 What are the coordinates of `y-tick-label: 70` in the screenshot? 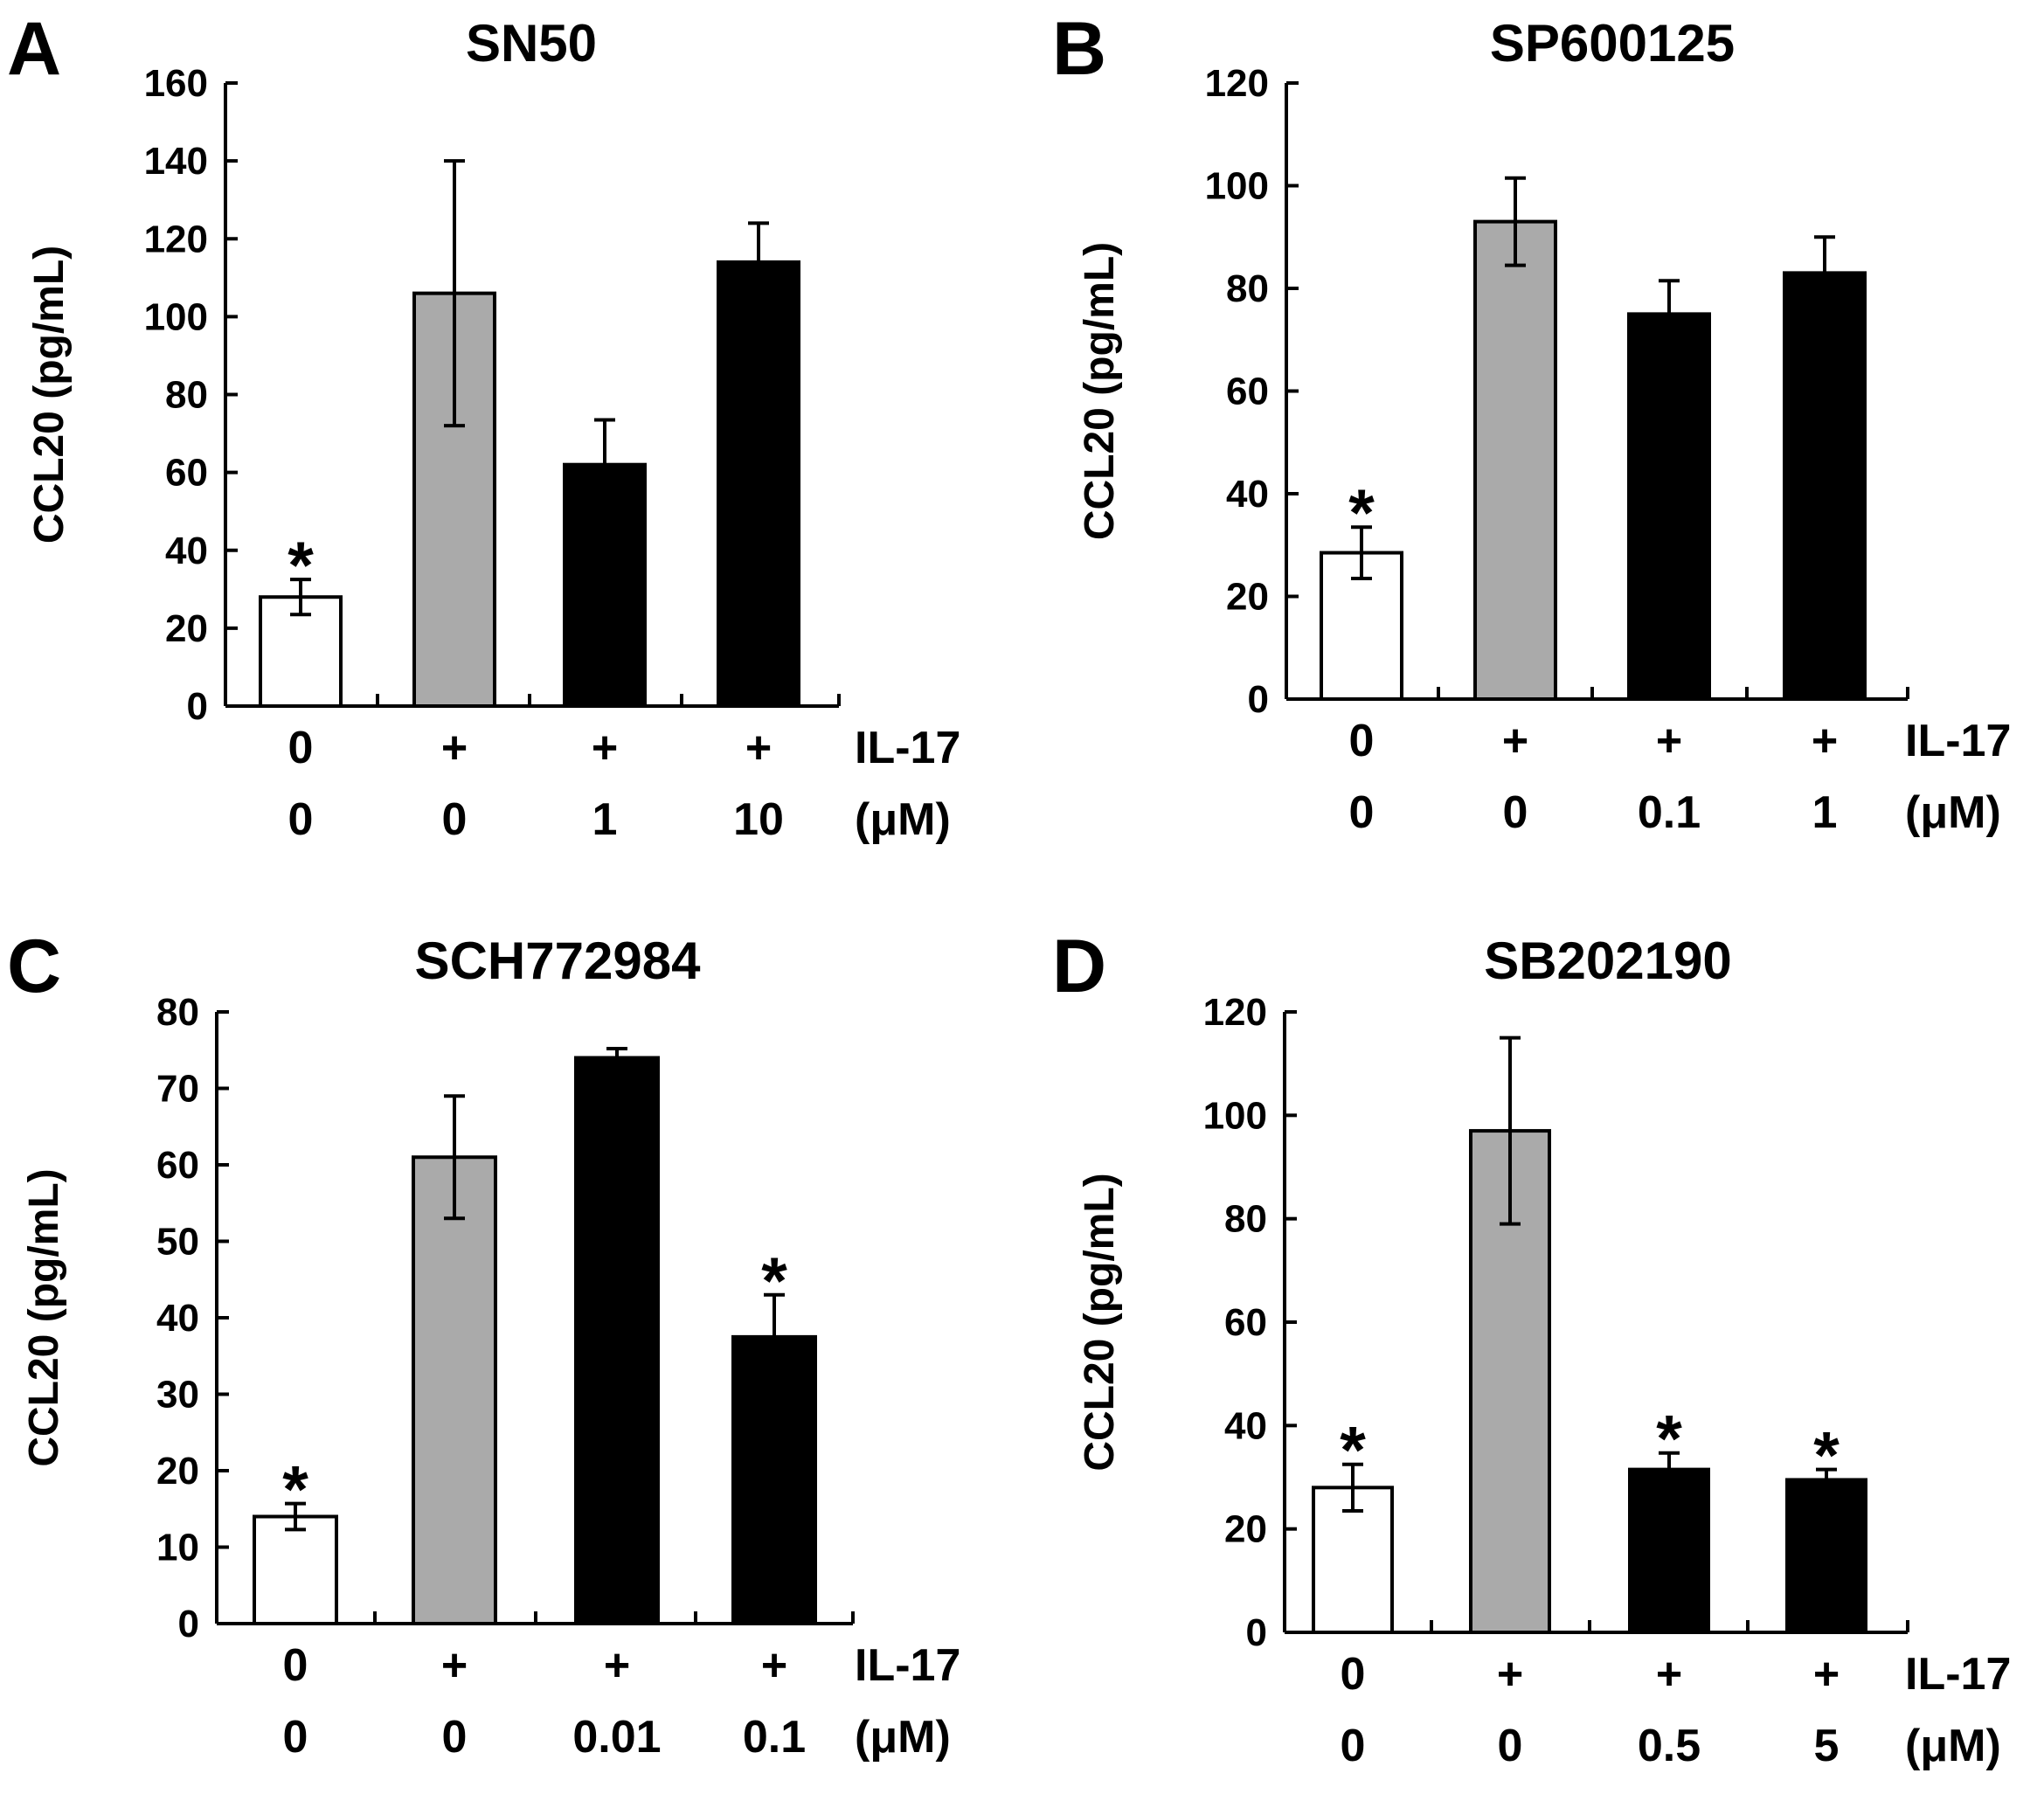 It's located at (177, 1089).